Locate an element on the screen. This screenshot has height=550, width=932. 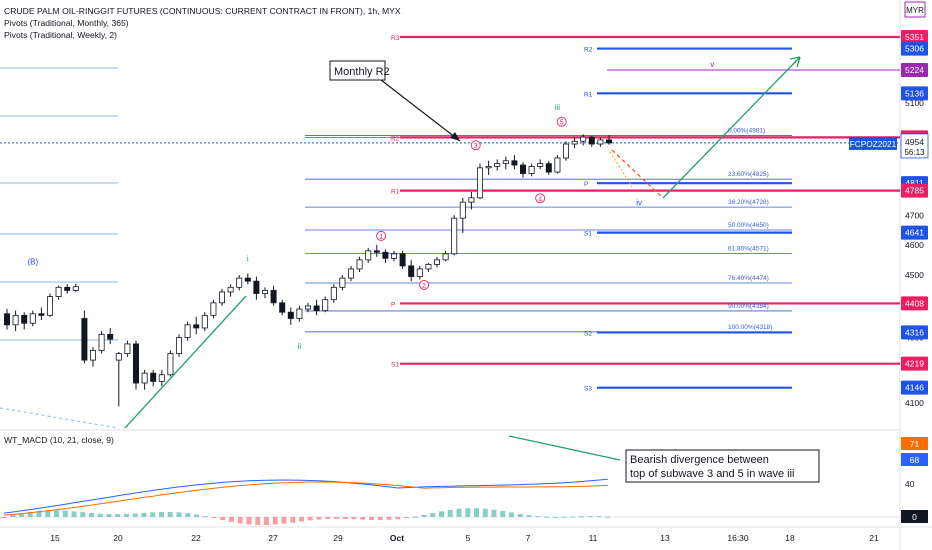
macd-zero-badge is located at coordinates (914, 516).